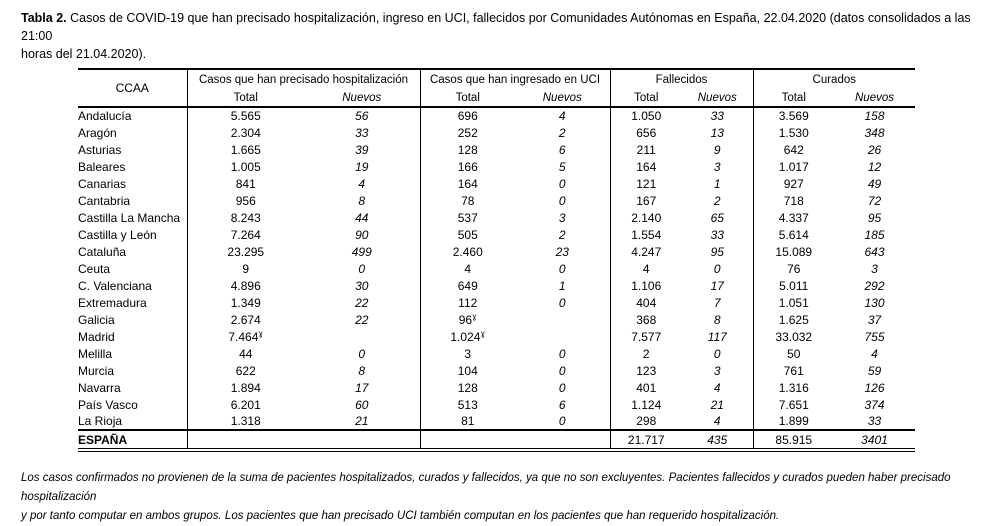 The width and height of the screenshot is (1008, 526). I want to click on value-cell: 513, so click(467, 404).